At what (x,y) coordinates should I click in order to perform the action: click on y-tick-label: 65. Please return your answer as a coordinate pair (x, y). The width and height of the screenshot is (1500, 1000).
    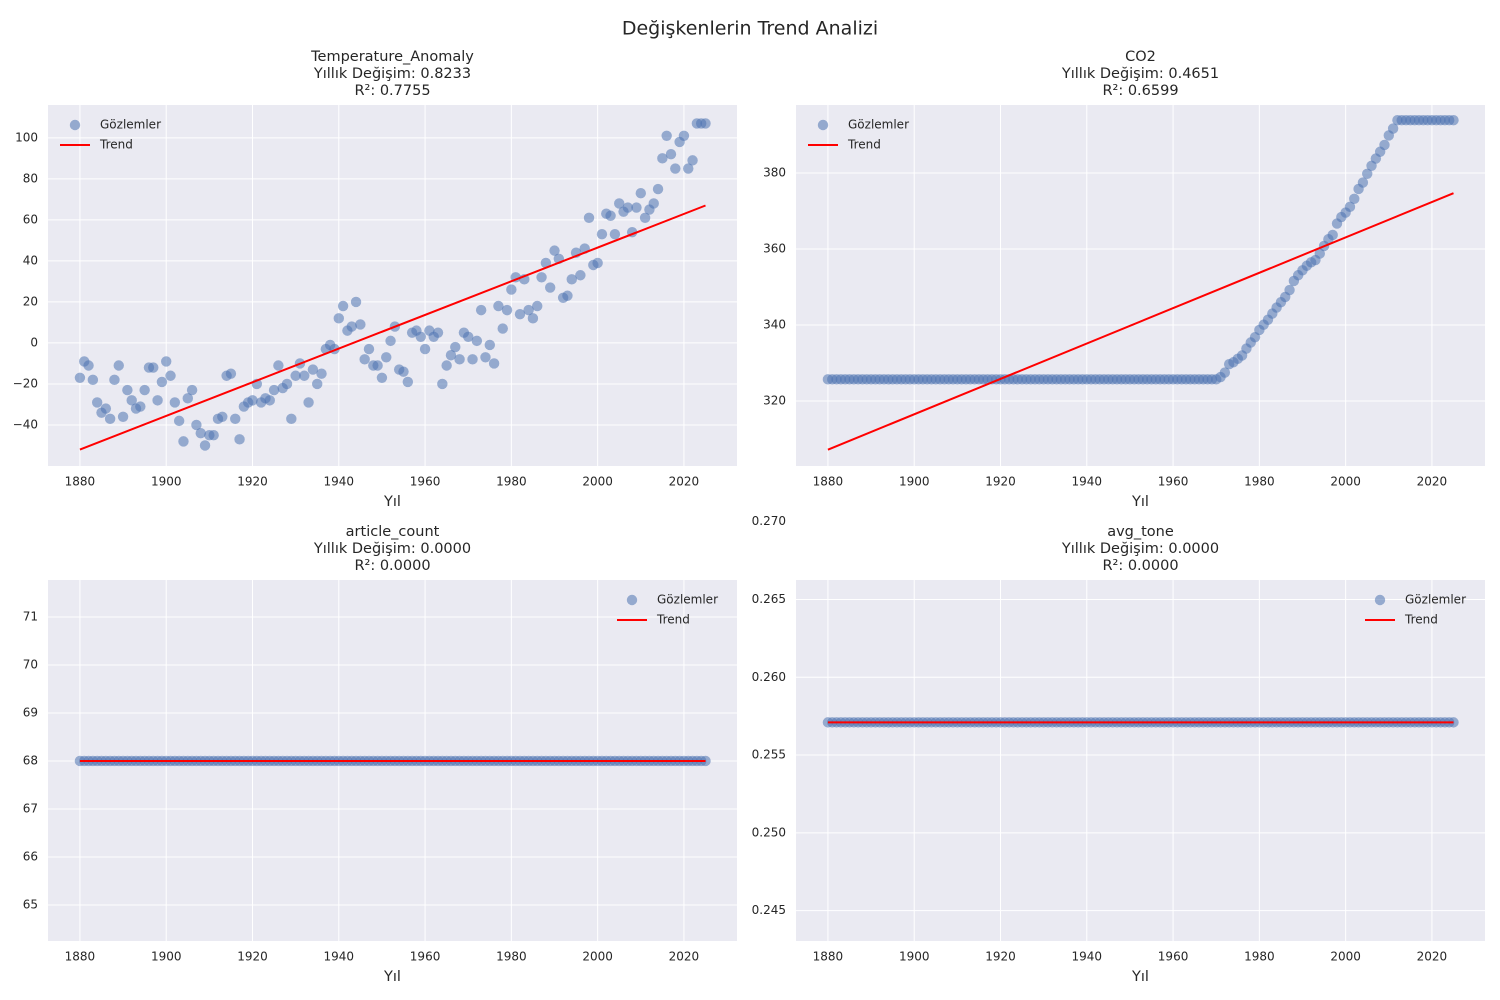
    Looking at the image, I should click on (30, 904).